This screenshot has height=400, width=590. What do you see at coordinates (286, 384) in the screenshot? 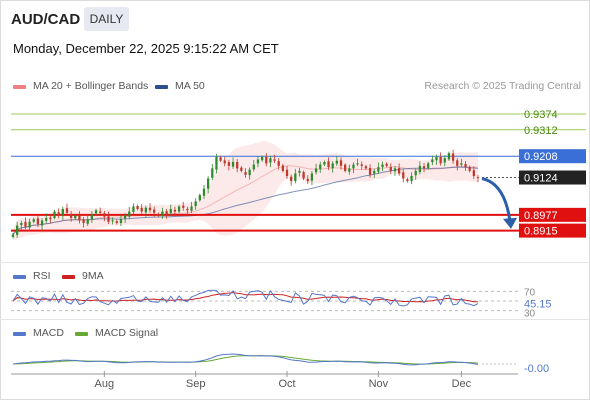
I see `x-tick-label: Oct` at bounding box center [286, 384].